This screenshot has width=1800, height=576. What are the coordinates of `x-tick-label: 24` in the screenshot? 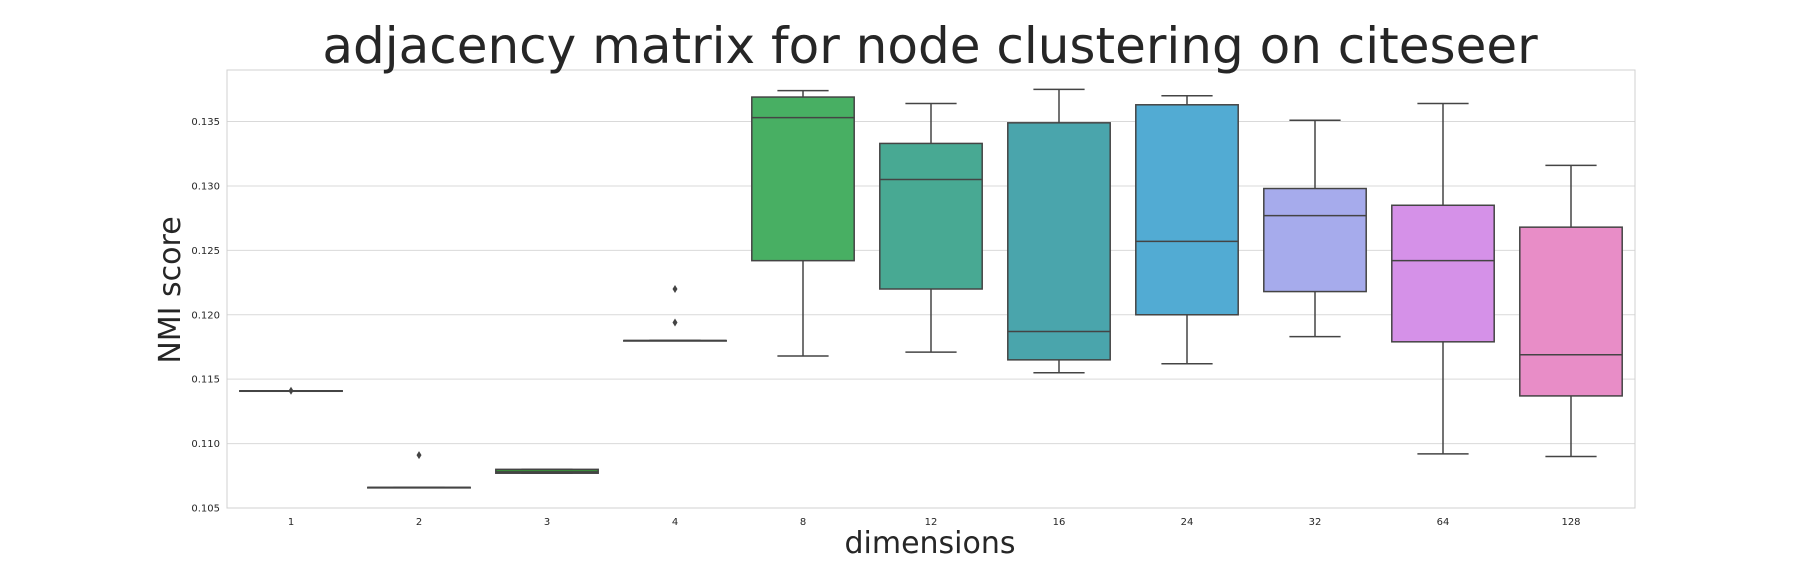 It's located at (1187, 522).